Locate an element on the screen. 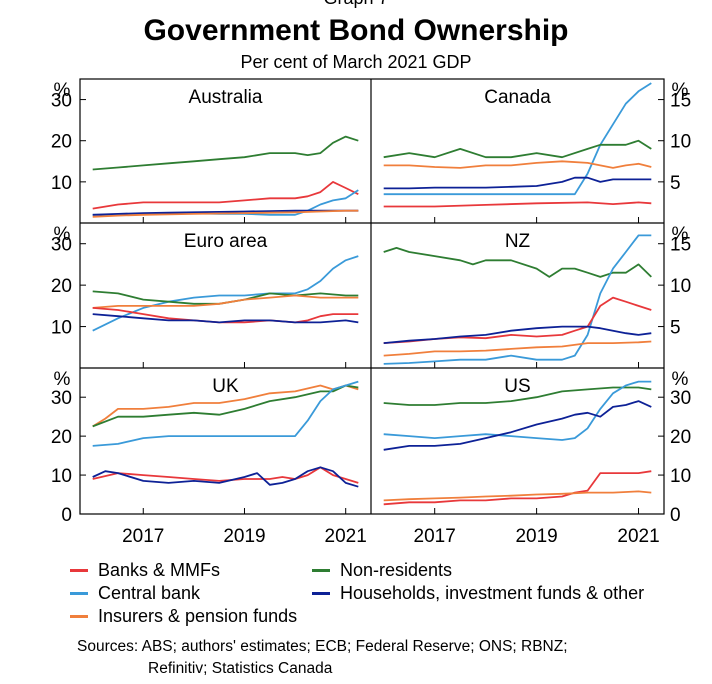 The height and width of the screenshot is (684, 712). series-line-uk-insurers-pension-funds is located at coordinates (225, 406).